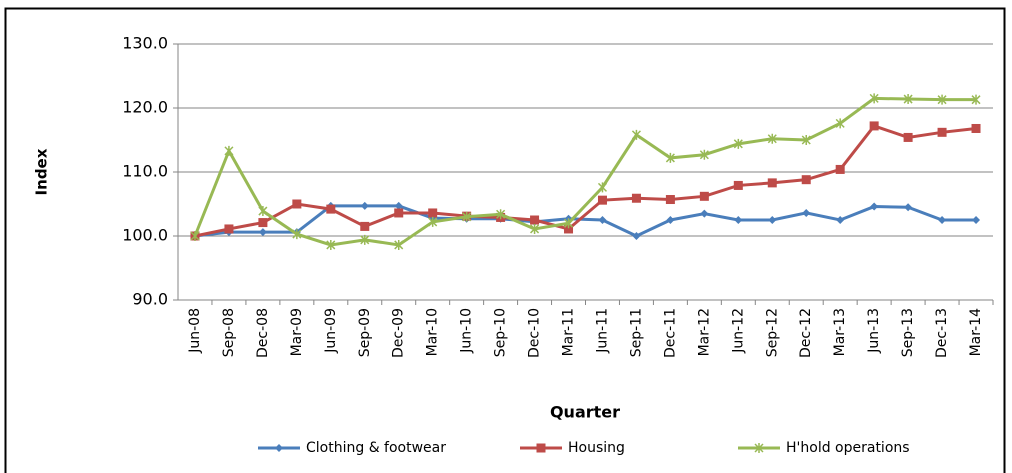  Describe the element at coordinates (331, 331) in the screenshot. I see `x-tick-label: Jun-09` at that location.